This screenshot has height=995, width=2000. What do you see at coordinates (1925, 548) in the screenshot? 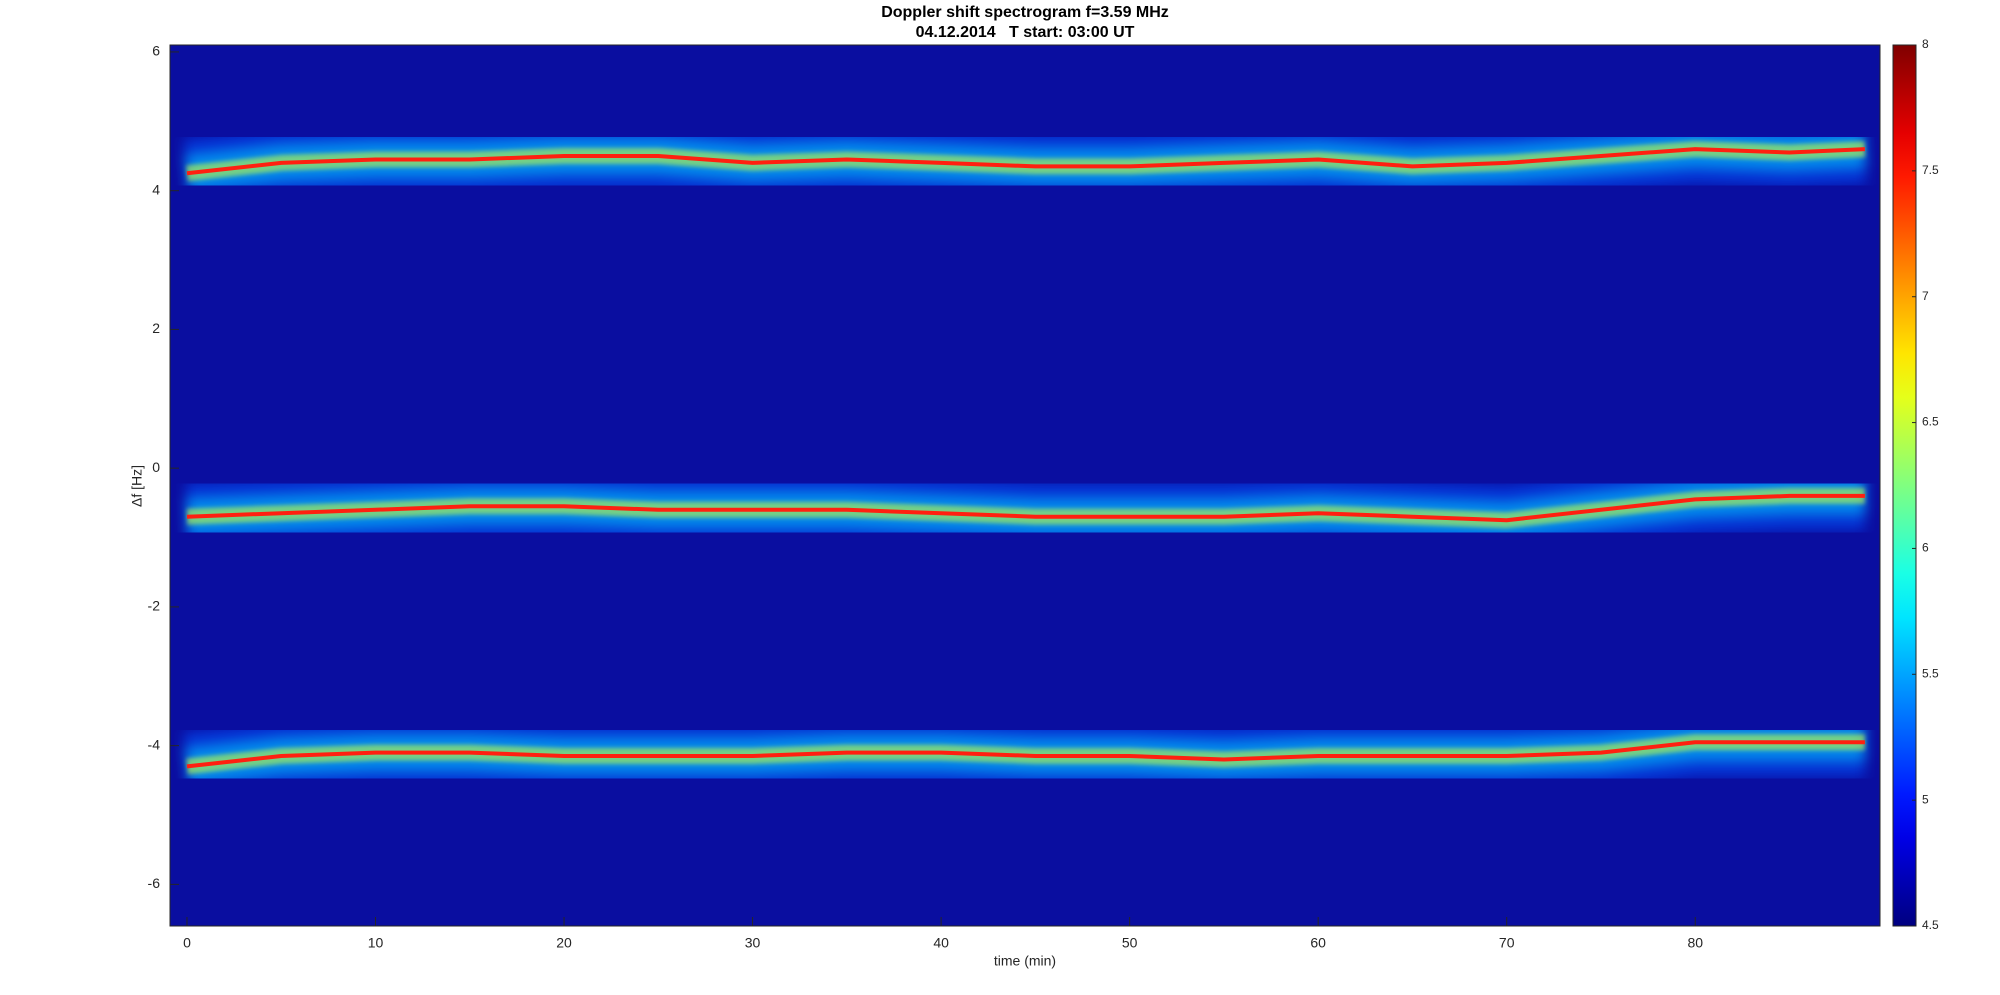
I see `colorbar-tick-label: 6` at bounding box center [1925, 548].